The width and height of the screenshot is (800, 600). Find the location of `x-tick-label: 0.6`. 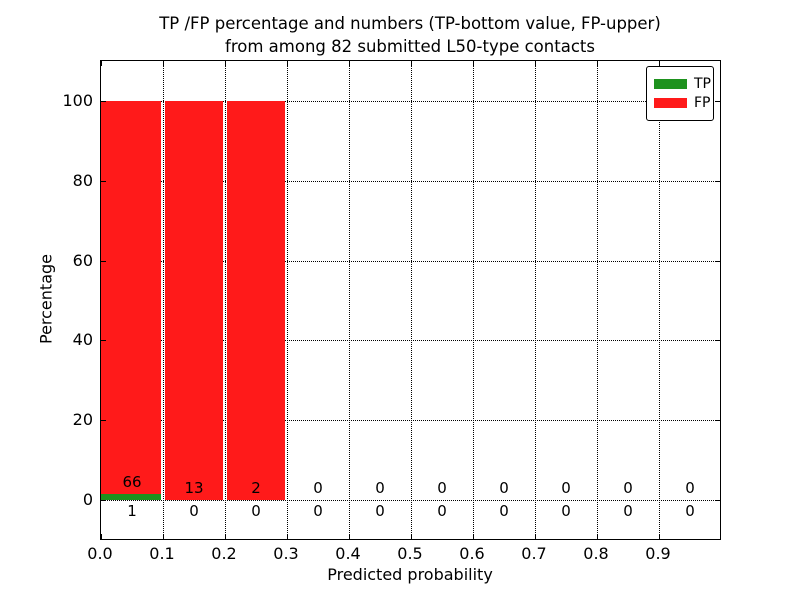

x-tick-label: 0.6 is located at coordinates (472, 553).